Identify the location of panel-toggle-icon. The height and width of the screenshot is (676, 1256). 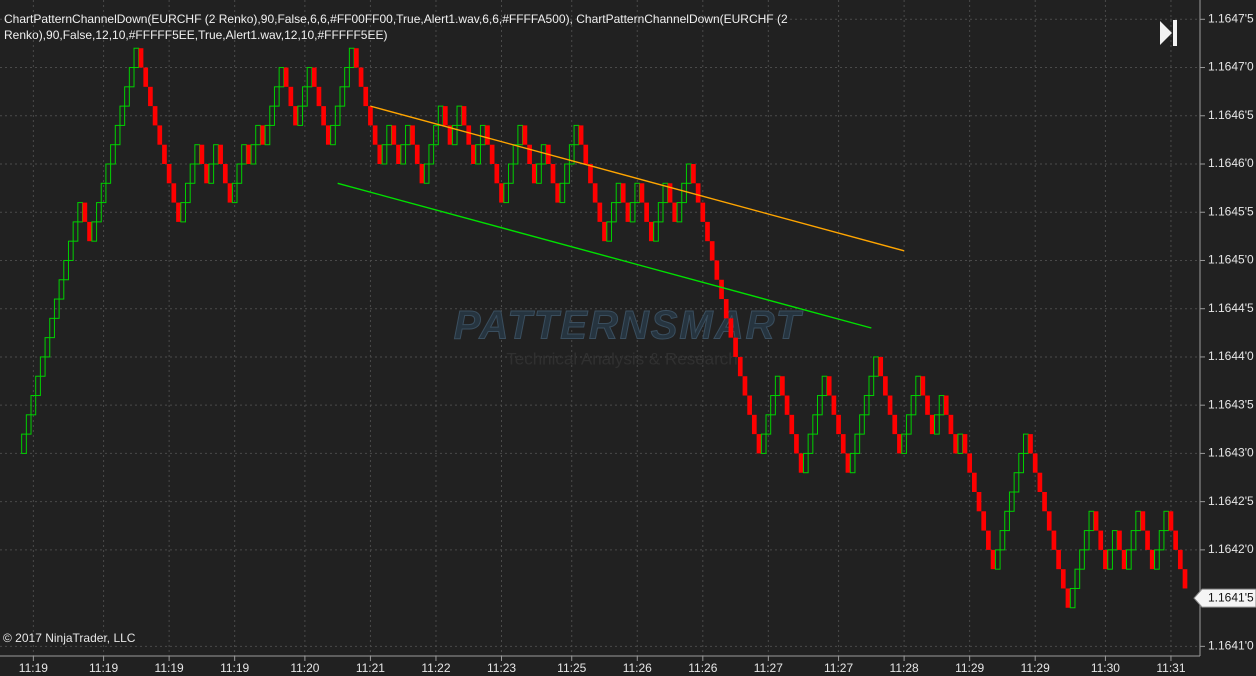
(1168, 33).